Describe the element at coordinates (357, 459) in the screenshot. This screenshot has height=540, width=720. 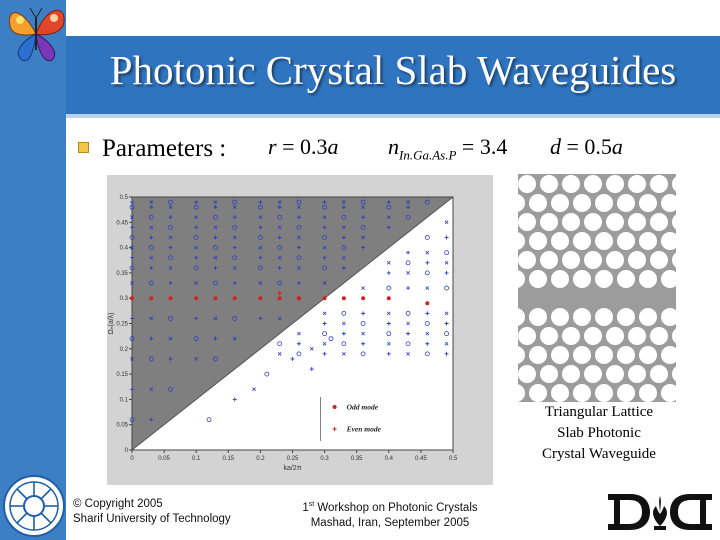
I see `x-tick-label: 0.35` at that location.